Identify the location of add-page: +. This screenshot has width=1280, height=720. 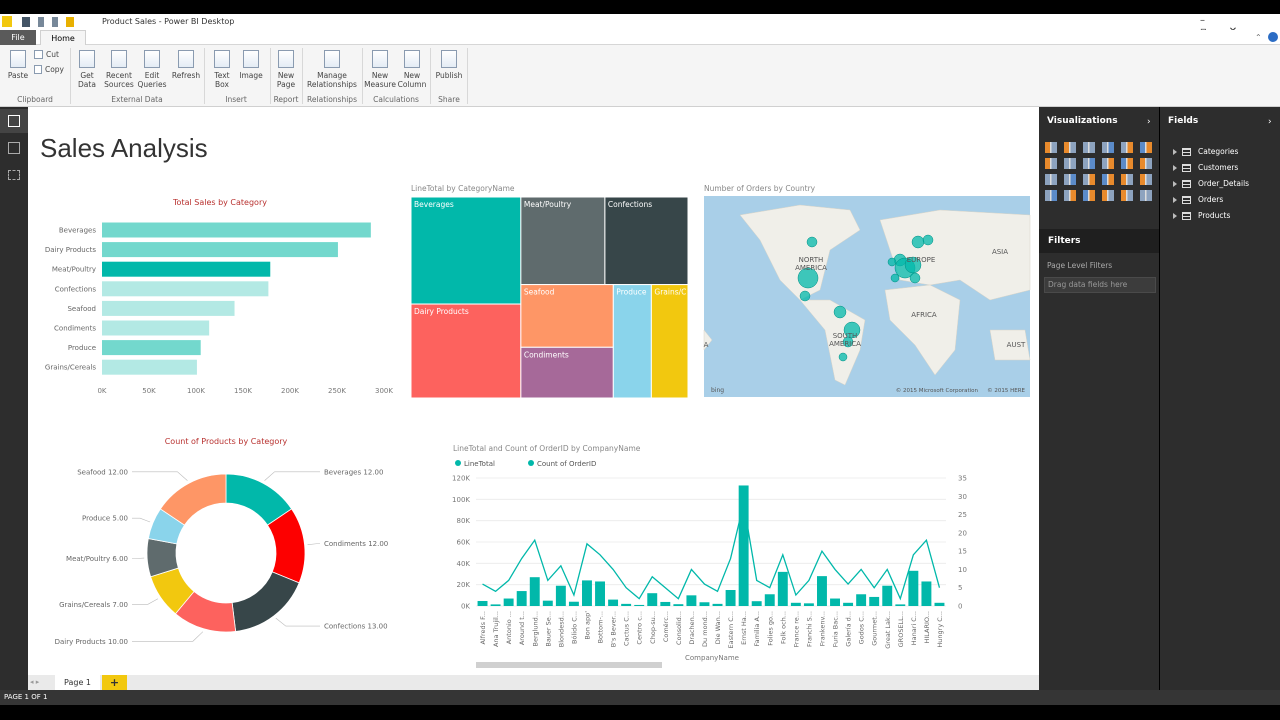
(114, 682).